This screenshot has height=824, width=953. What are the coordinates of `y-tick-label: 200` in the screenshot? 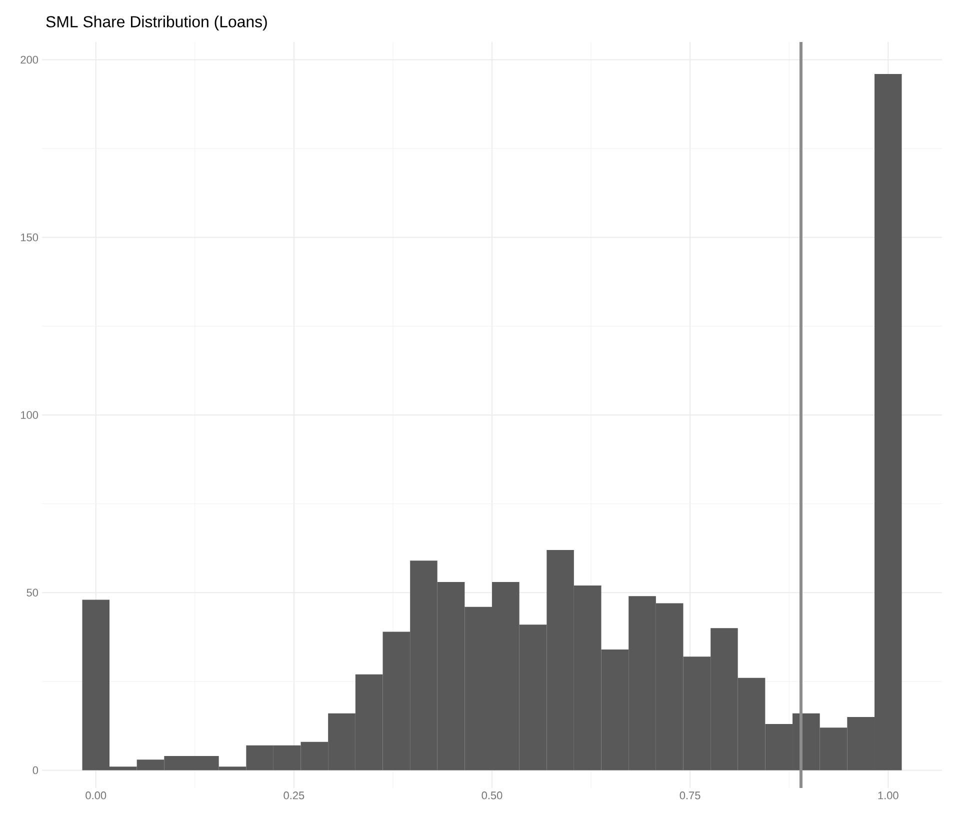 It's located at (29, 60).